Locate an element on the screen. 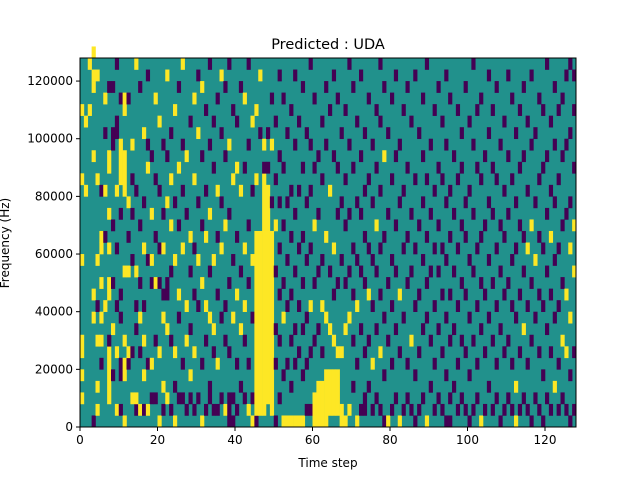  x-tick-label: 80 is located at coordinates (389, 440).